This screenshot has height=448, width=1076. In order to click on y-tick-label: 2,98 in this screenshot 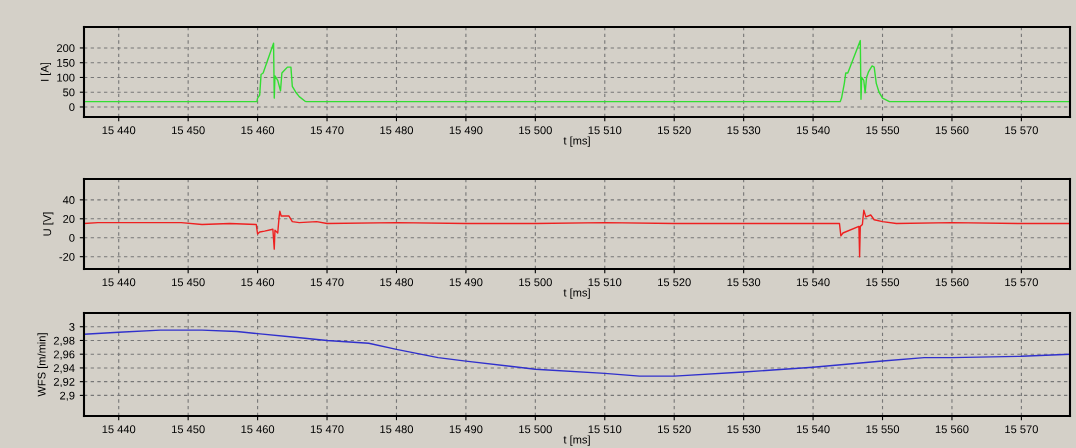, I will do `click(64, 341)`.